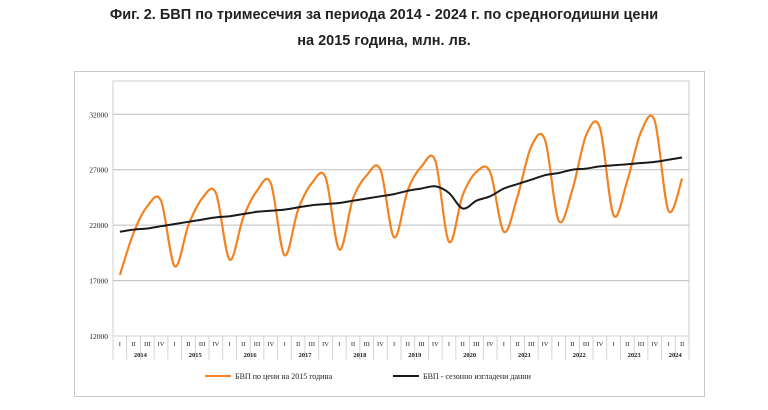  I want to click on x-year-label: 2018, so click(360, 355).